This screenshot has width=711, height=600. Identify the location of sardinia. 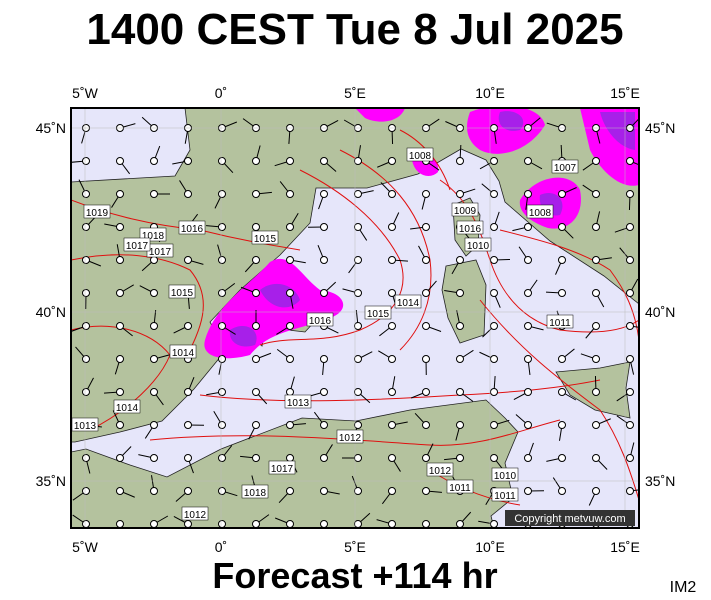
(464, 301).